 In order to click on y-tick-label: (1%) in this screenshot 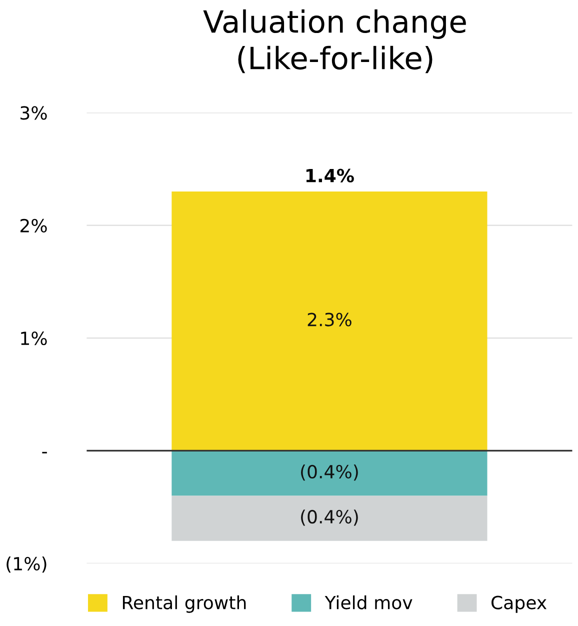, I will do `click(26, 564)`.